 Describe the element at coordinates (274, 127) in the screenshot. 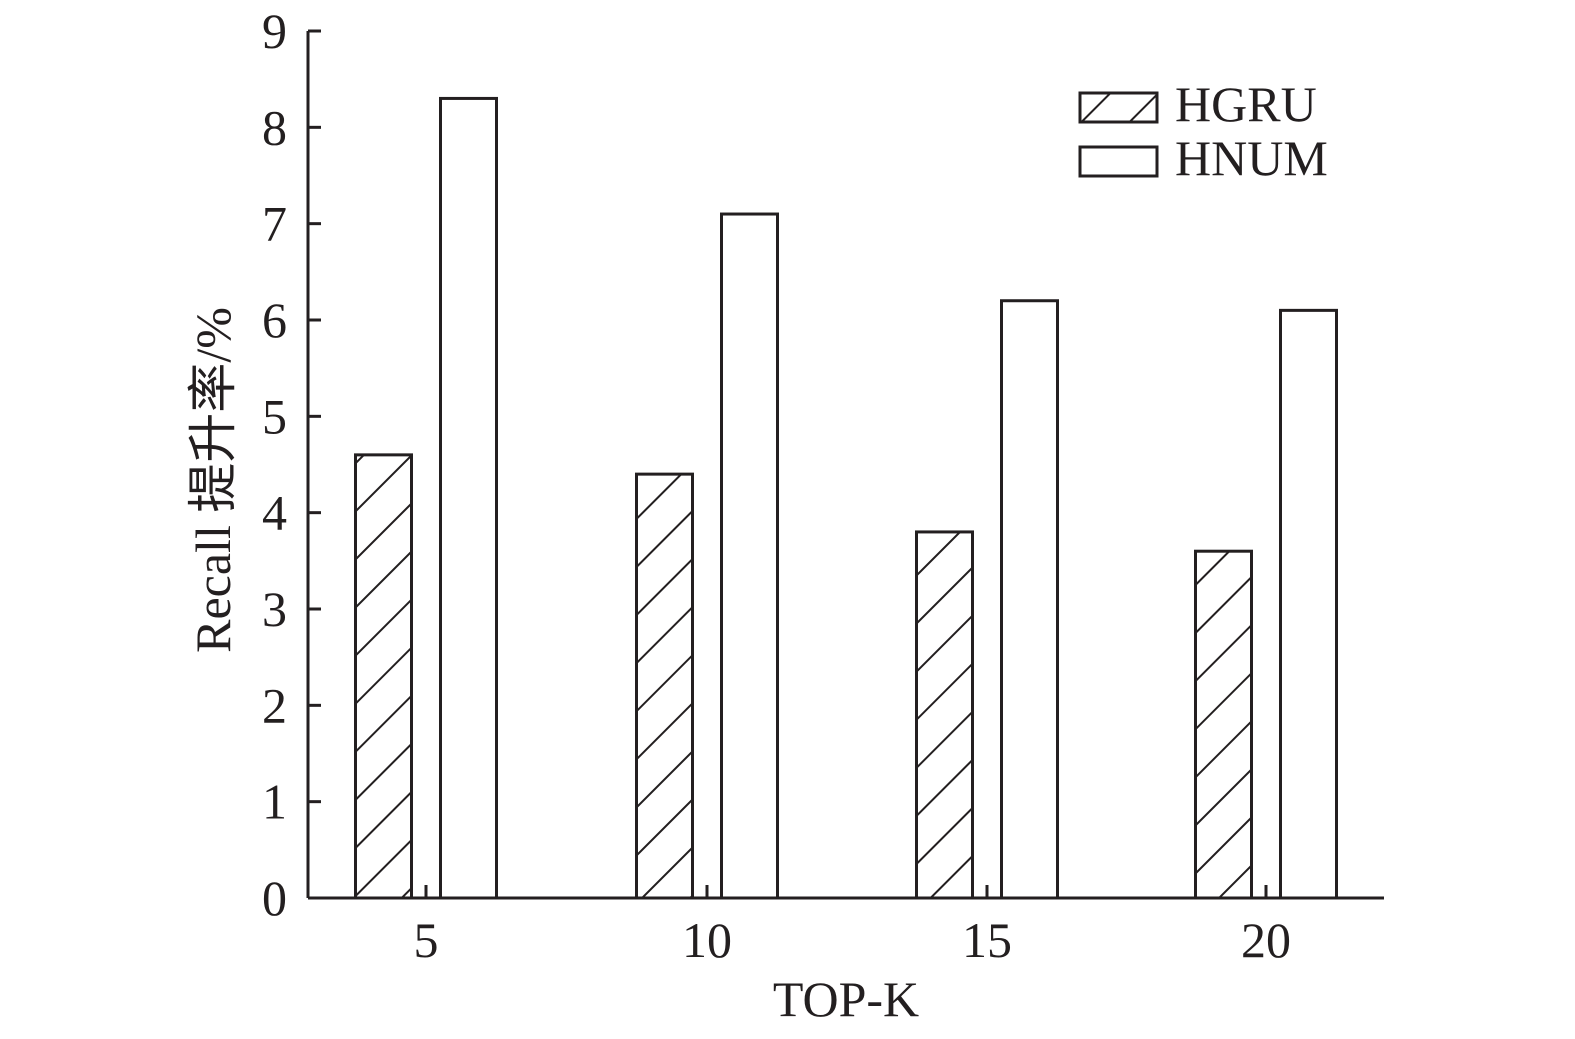

I see `y-tick-label: 8` at that location.